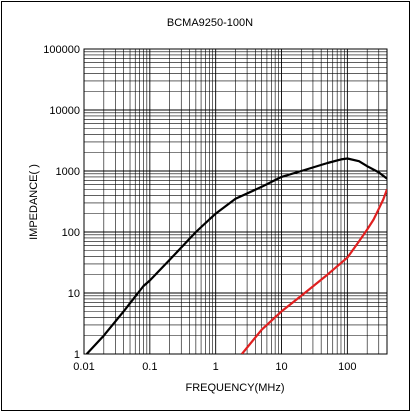 This screenshot has height=414, width=413. I want to click on x-axis-label: FREQUENCY(MHz), so click(235, 388).